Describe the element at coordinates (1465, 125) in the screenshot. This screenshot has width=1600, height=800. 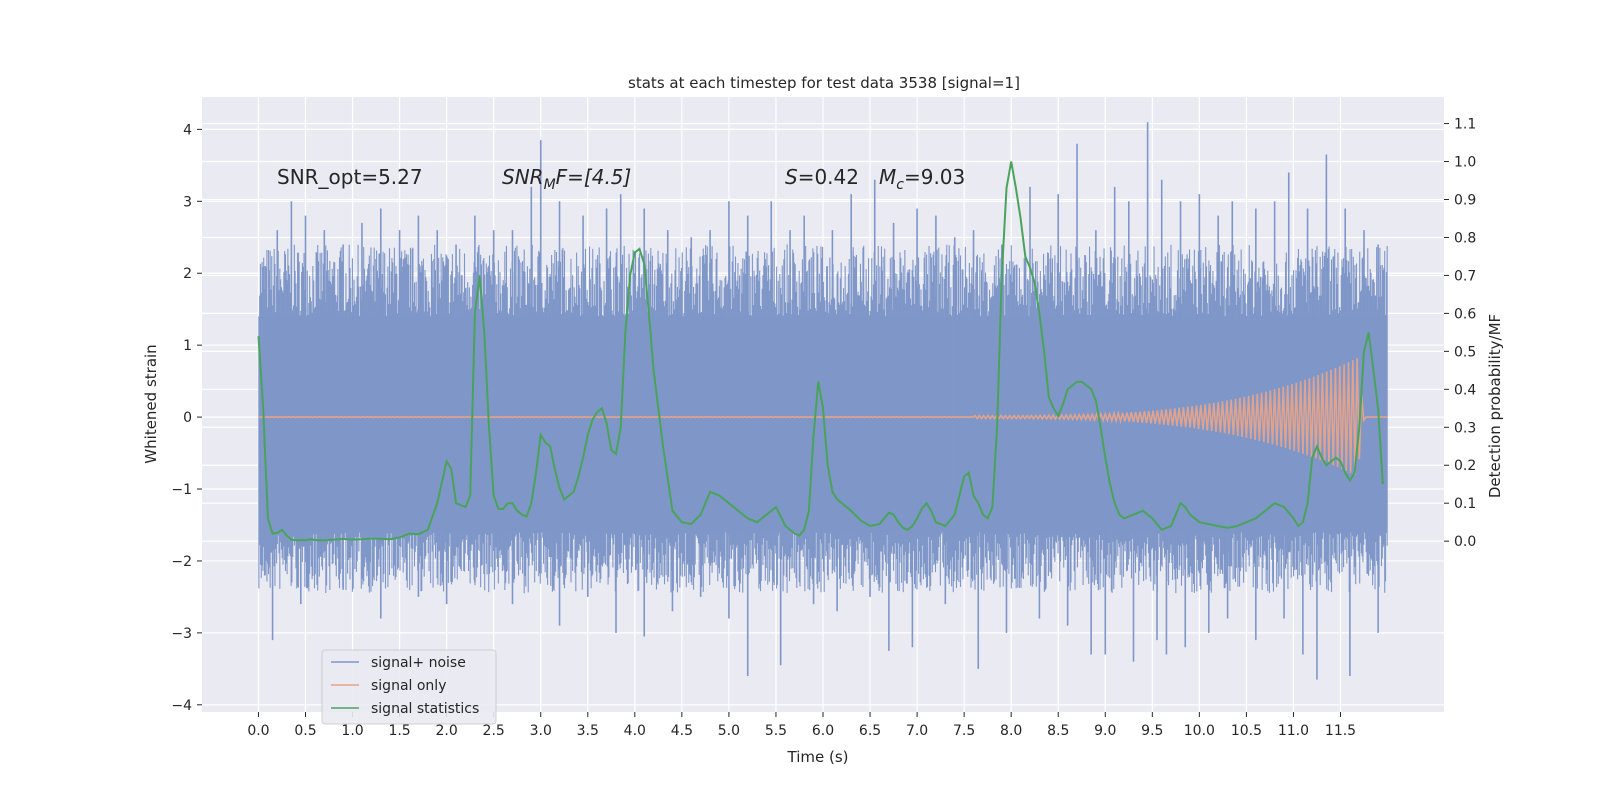
I see `y-right-tick-label: 1.1` at that location.